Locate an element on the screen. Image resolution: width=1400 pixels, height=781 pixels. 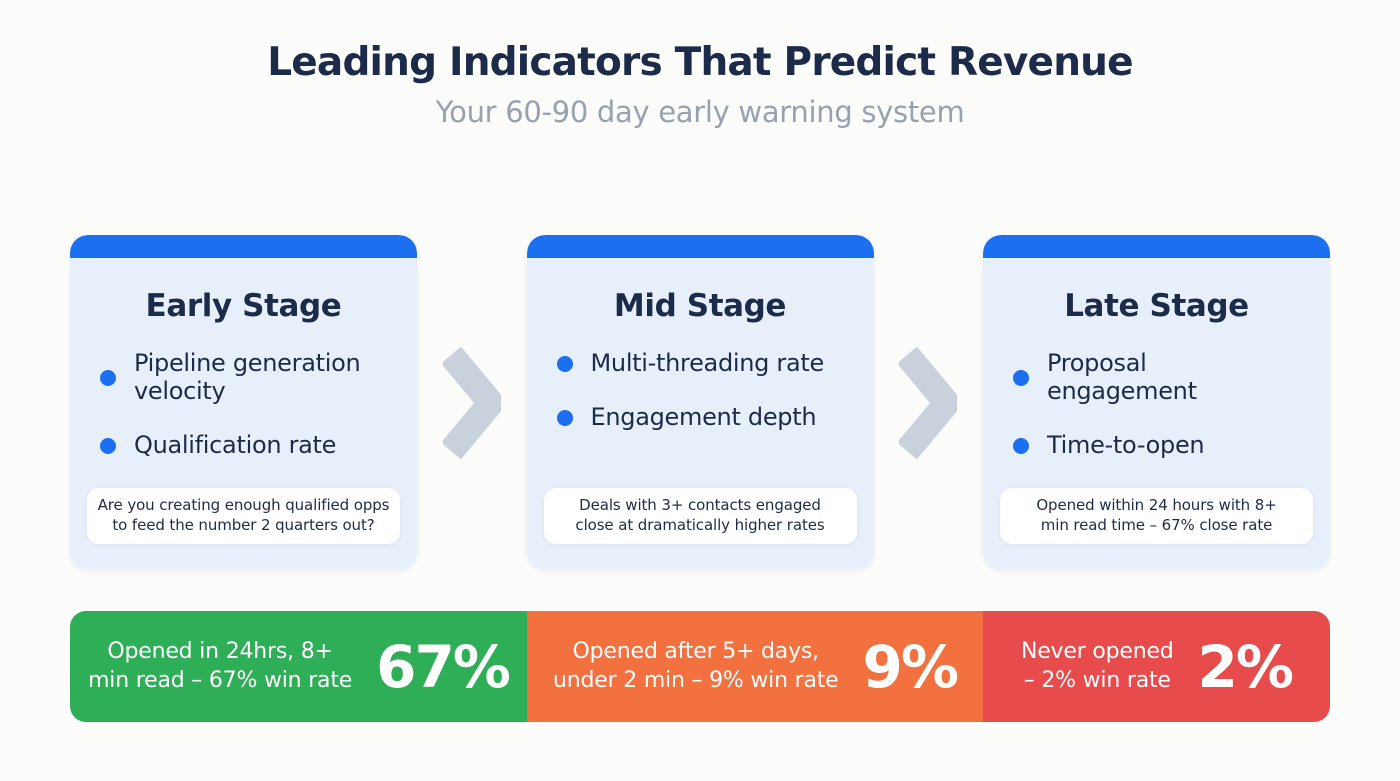
segment-value: 2% is located at coordinates (1245, 666).